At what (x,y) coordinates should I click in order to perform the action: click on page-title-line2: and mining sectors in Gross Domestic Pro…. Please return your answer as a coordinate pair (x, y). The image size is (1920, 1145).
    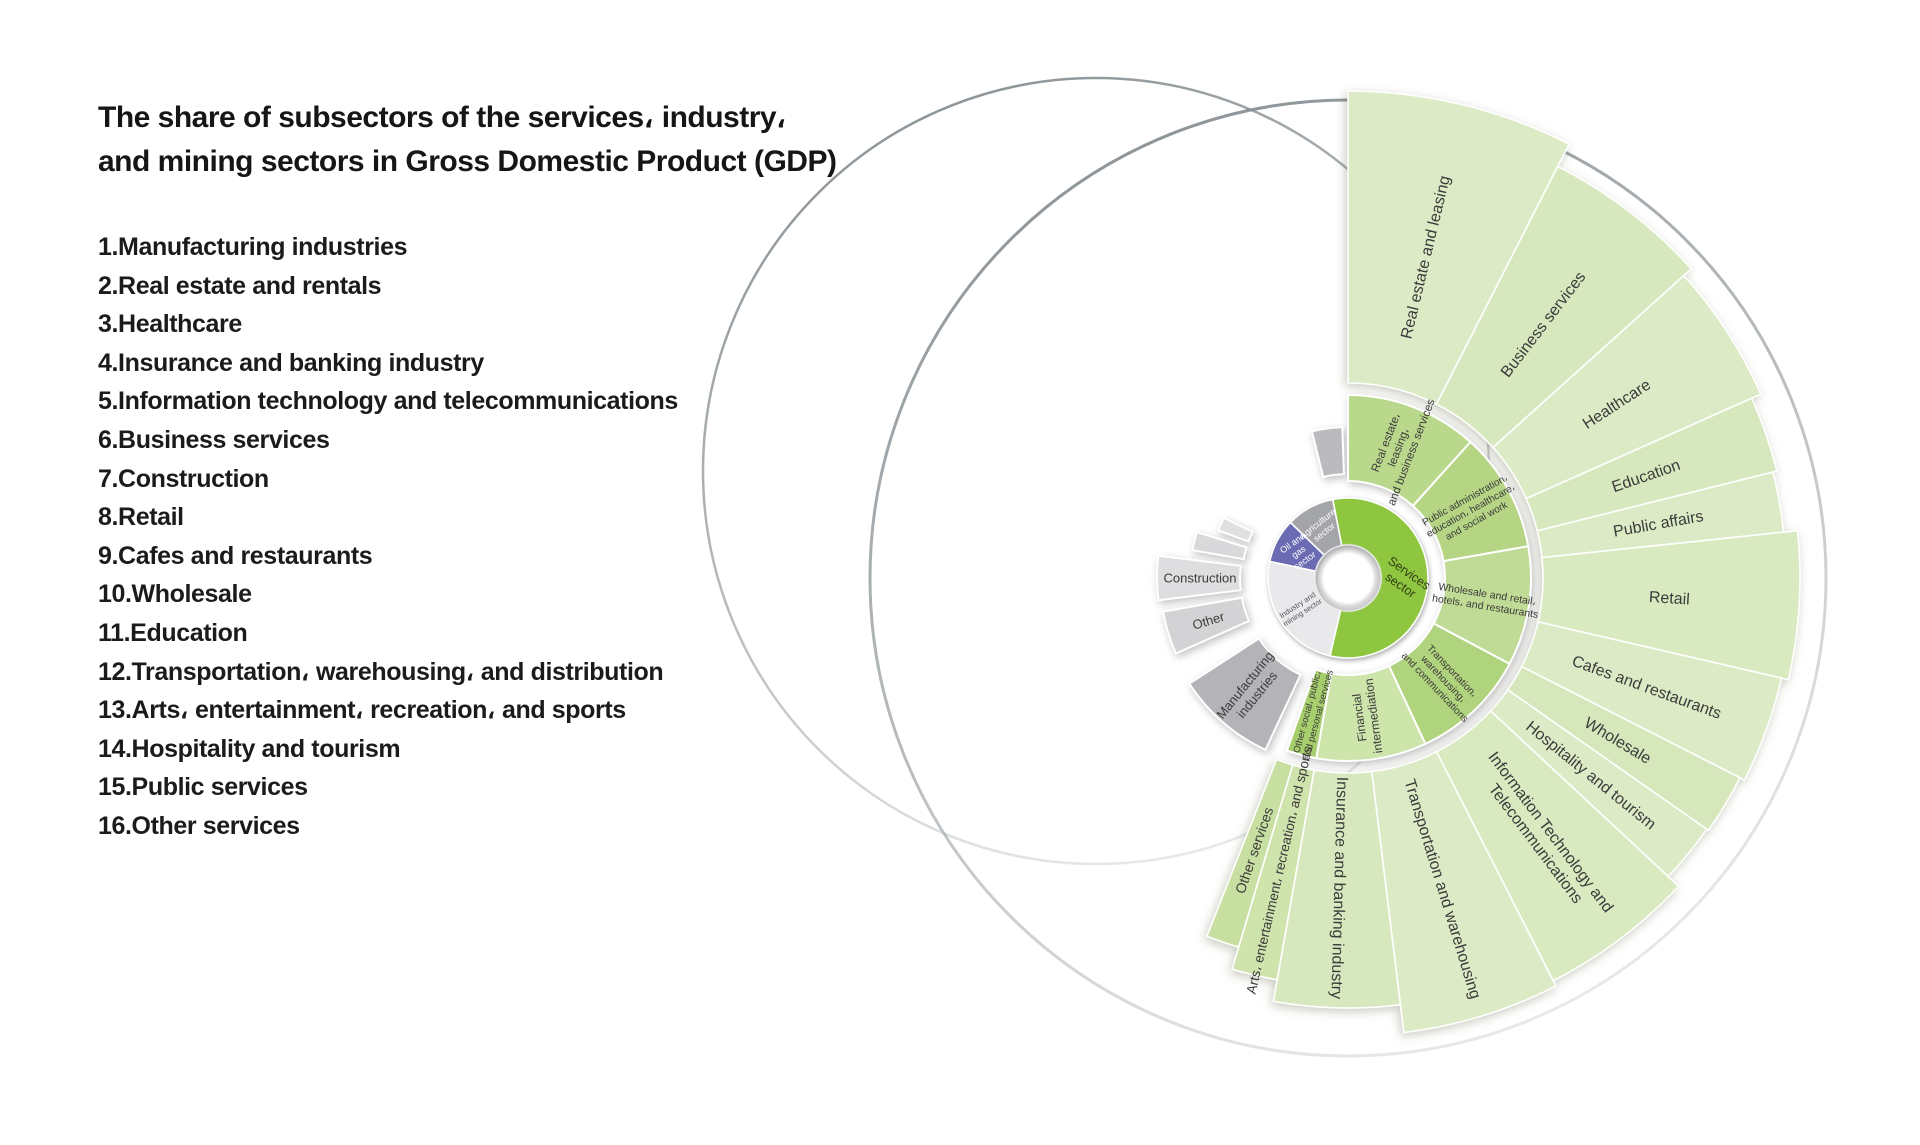
    Looking at the image, I should click on (467, 161).